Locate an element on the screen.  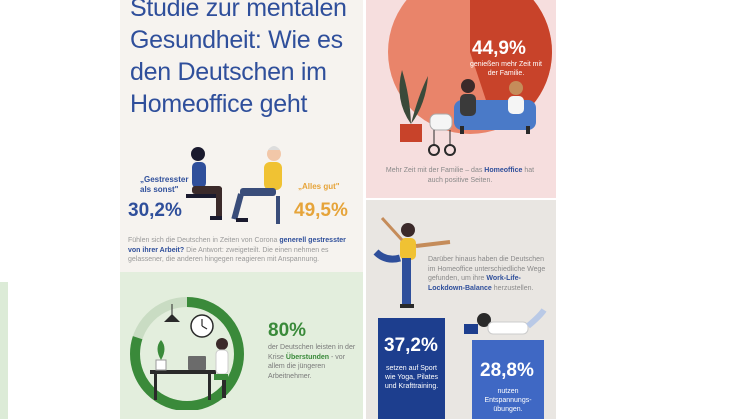
stress-ok-percent: 49,5% is located at coordinates (321, 210).